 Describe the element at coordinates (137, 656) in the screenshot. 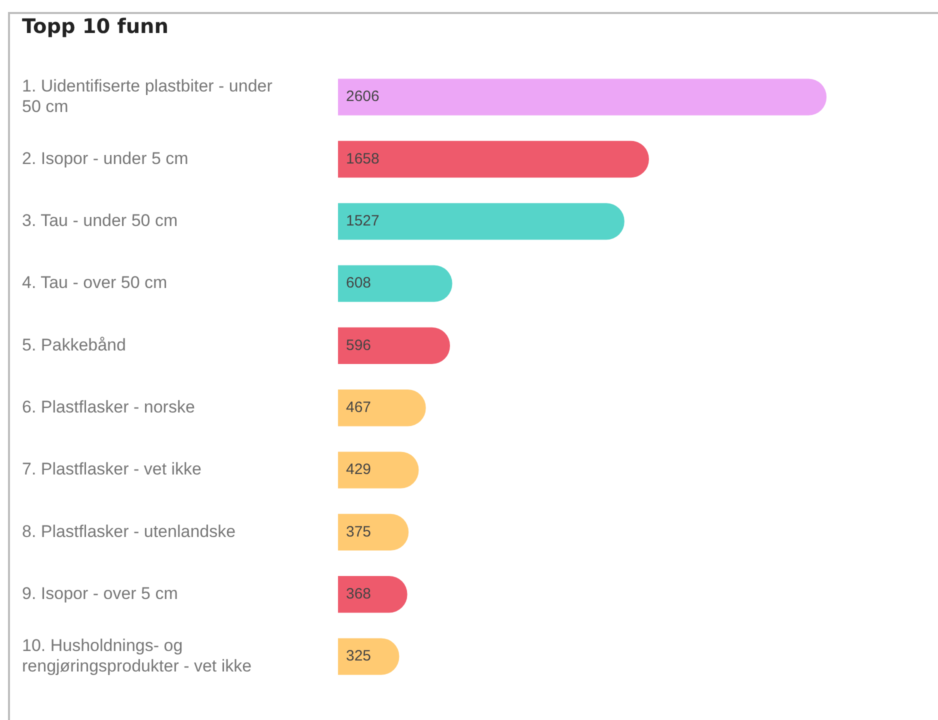

I see `y-tick-label: 10. Husholdnings- og rengjøringsprodukter - vet ikke` at that location.